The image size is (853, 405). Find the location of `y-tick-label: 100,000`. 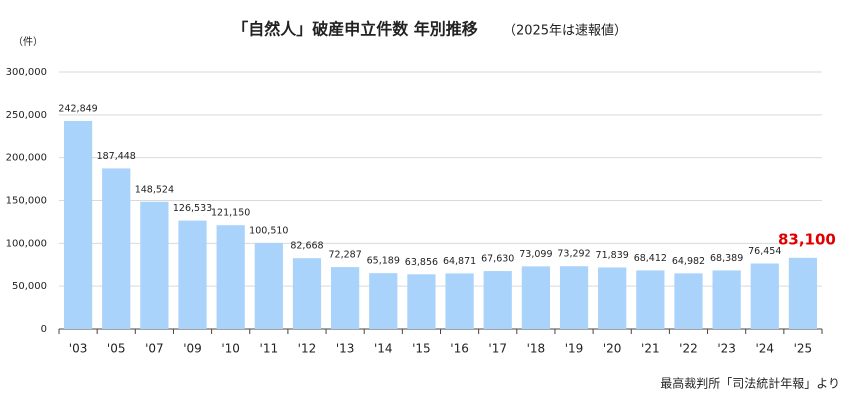

y-tick-label: 100,000 is located at coordinates (26, 243).